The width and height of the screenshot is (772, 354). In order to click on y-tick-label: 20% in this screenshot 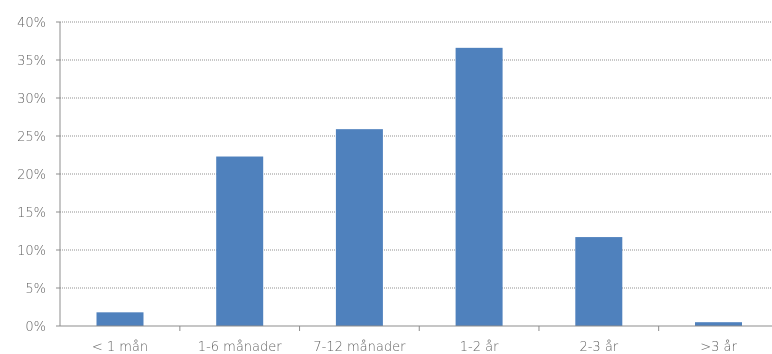, I will do `click(31, 175)`.